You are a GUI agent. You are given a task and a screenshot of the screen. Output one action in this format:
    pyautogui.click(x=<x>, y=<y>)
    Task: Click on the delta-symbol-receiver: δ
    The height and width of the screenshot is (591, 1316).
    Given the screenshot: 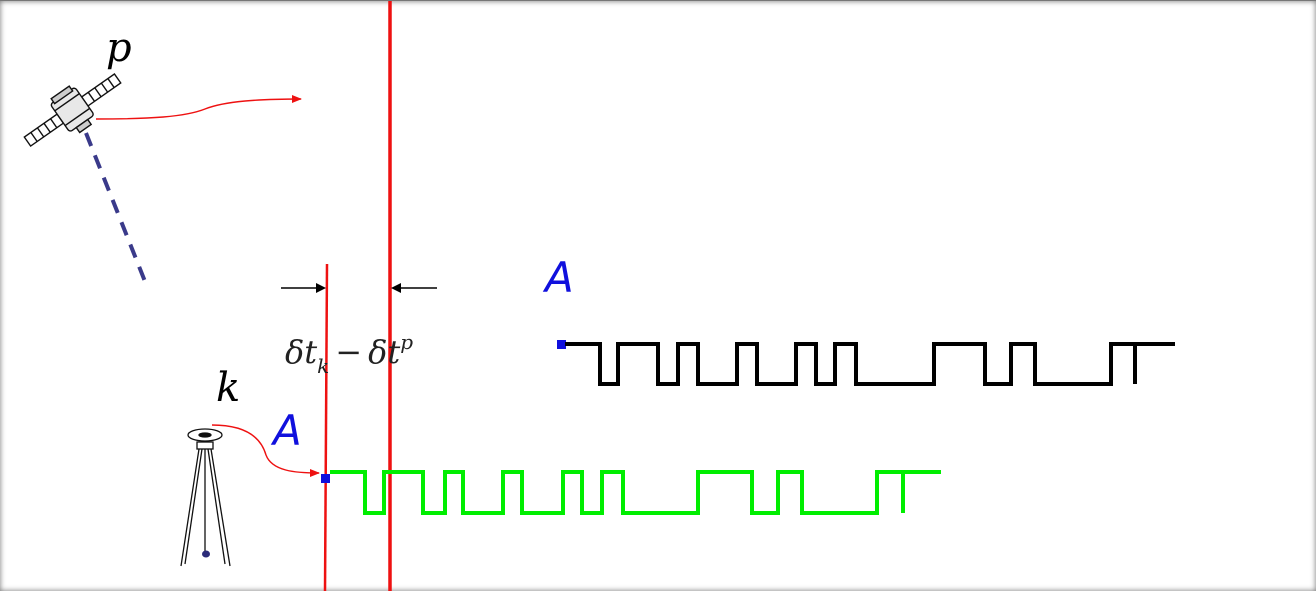 What is the action you would take?
    pyautogui.click(x=294, y=352)
    